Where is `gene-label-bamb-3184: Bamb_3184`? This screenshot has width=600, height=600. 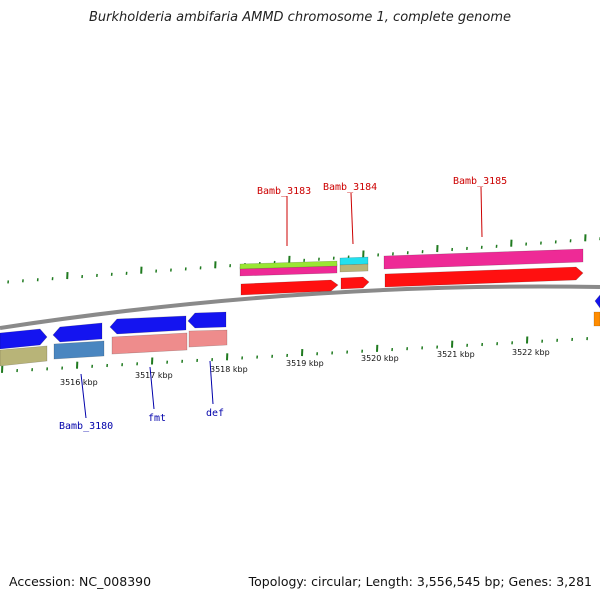 gene-label-bamb-3184: Bamb_3184 is located at coordinates (350, 187).